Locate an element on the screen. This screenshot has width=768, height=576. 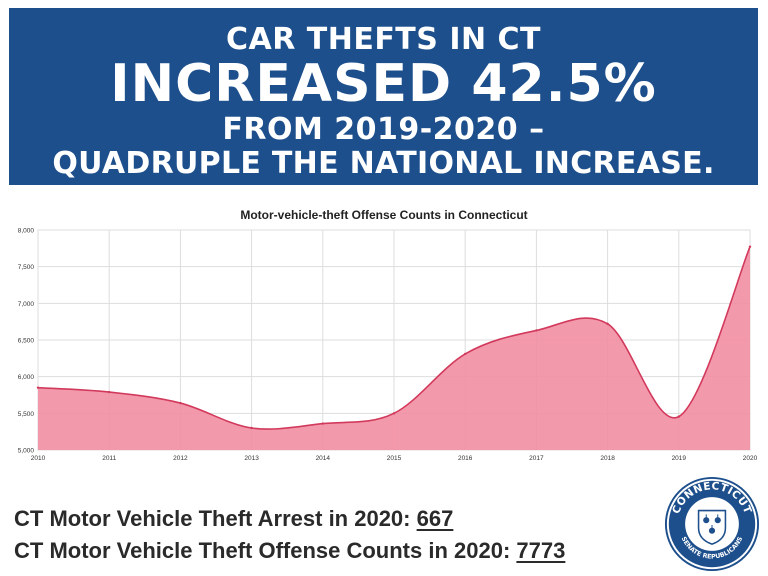
headline-line-3: FROM 2019-2020 – is located at coordinates (383, 129).